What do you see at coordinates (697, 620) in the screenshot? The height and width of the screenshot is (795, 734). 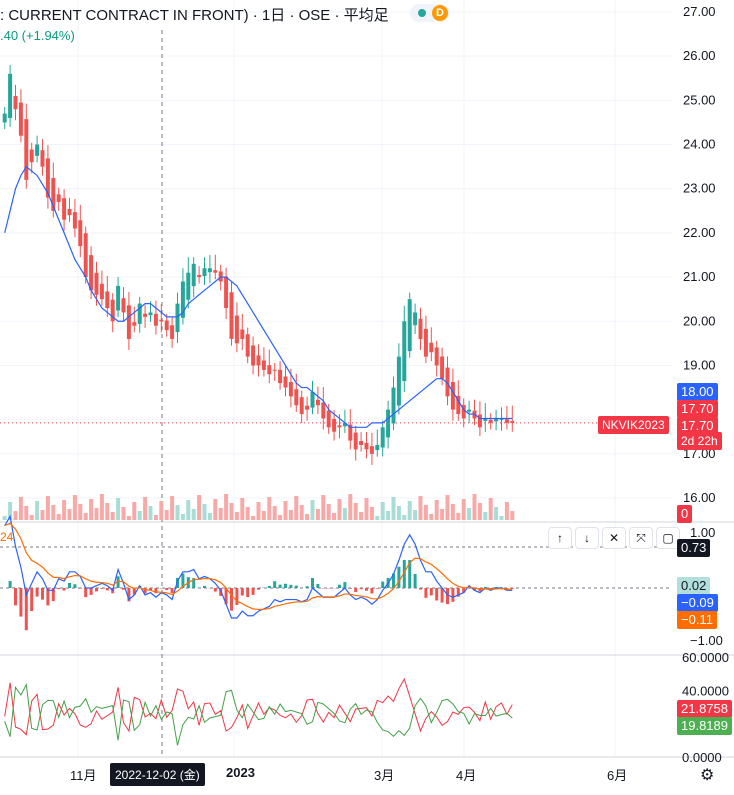 I see `macd-signal-tag: −0.11` at bounding box center [697, 620].